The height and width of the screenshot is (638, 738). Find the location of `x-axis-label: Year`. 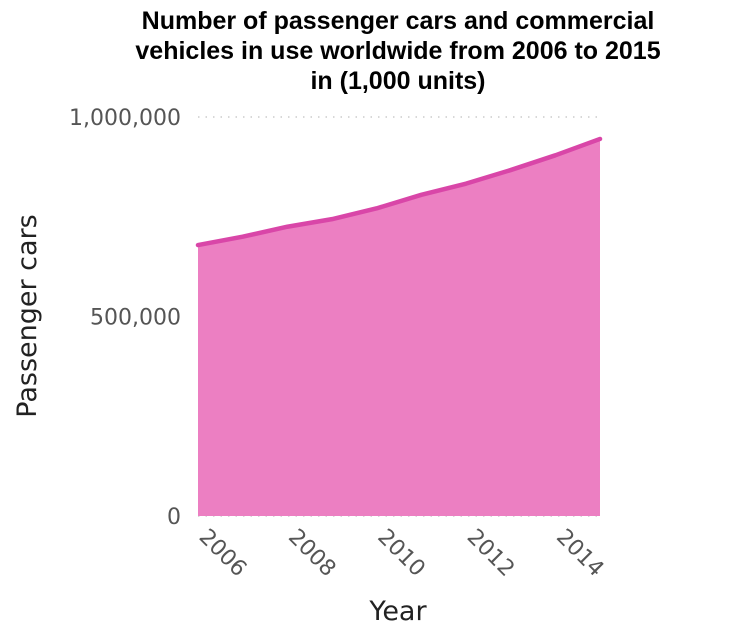

x-axis-label: Year is located at coordinates (397, 611).